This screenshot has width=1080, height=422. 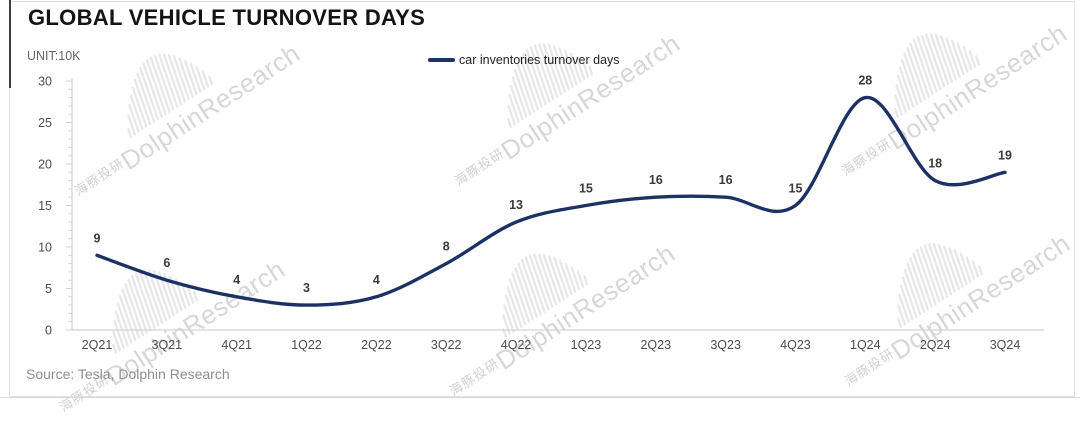 What do you see at coordinates (655, 345) in the screenshot?
I see `x-tick-label: 2Q23` at bounding box center [655, 345].